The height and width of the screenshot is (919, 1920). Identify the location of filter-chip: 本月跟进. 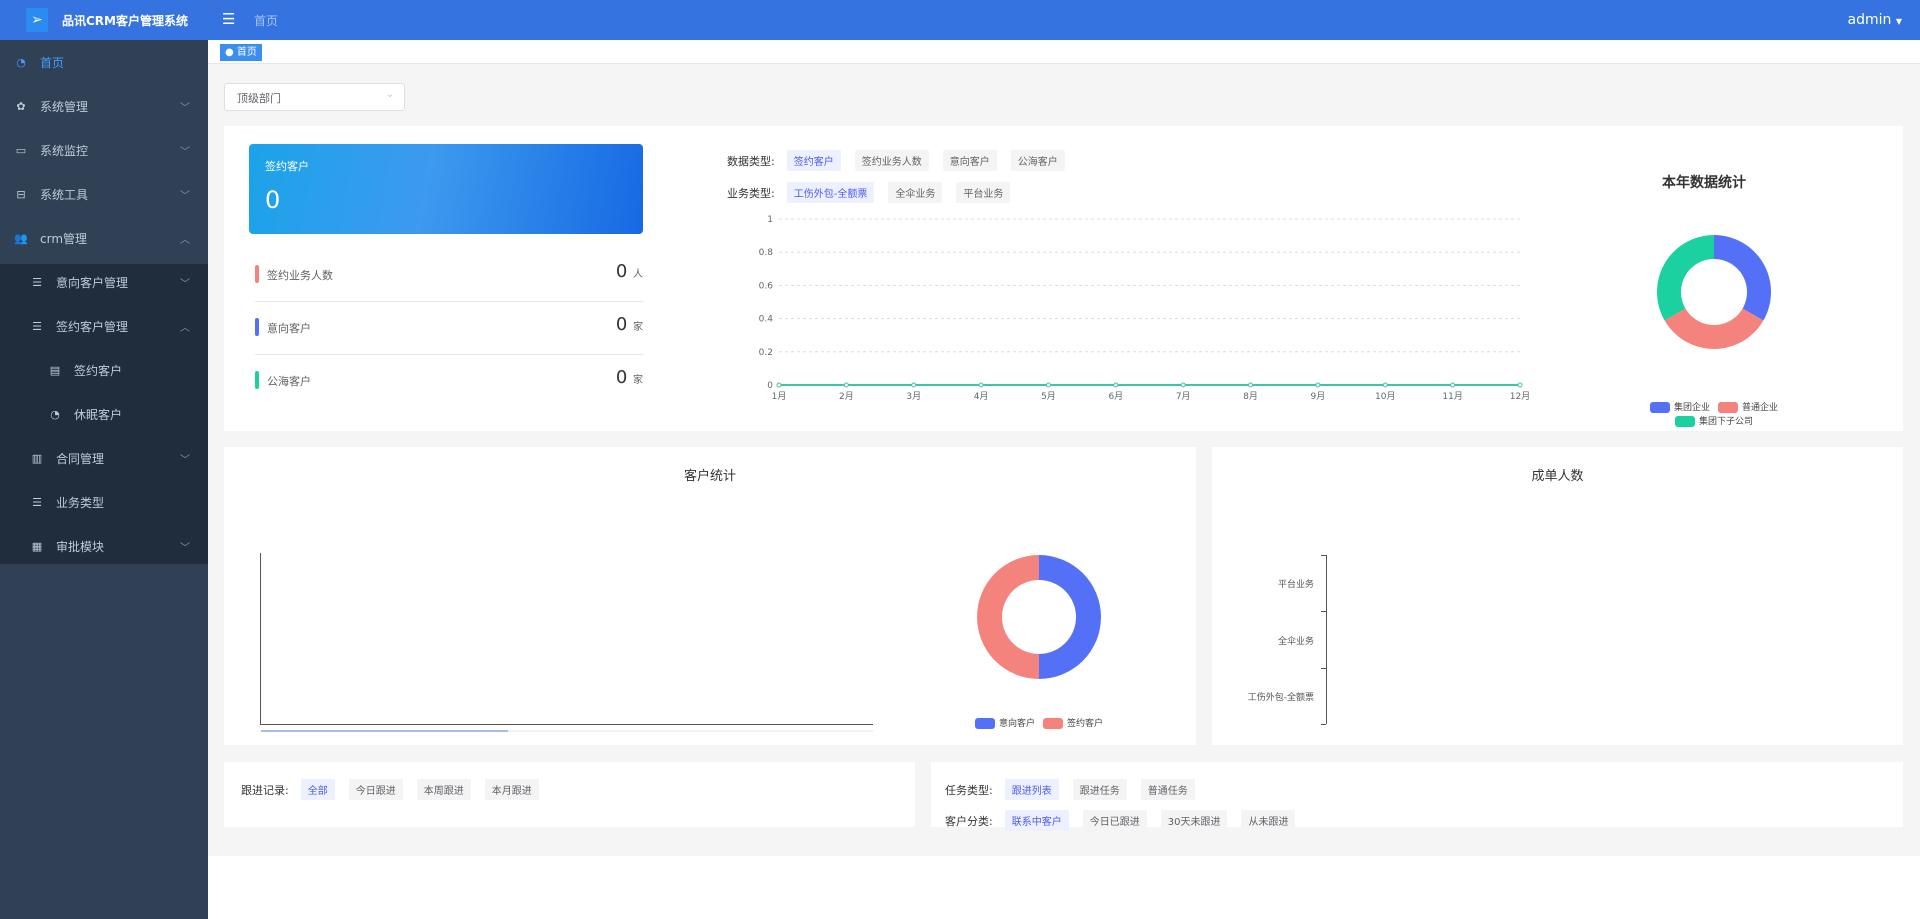
(511, 789).